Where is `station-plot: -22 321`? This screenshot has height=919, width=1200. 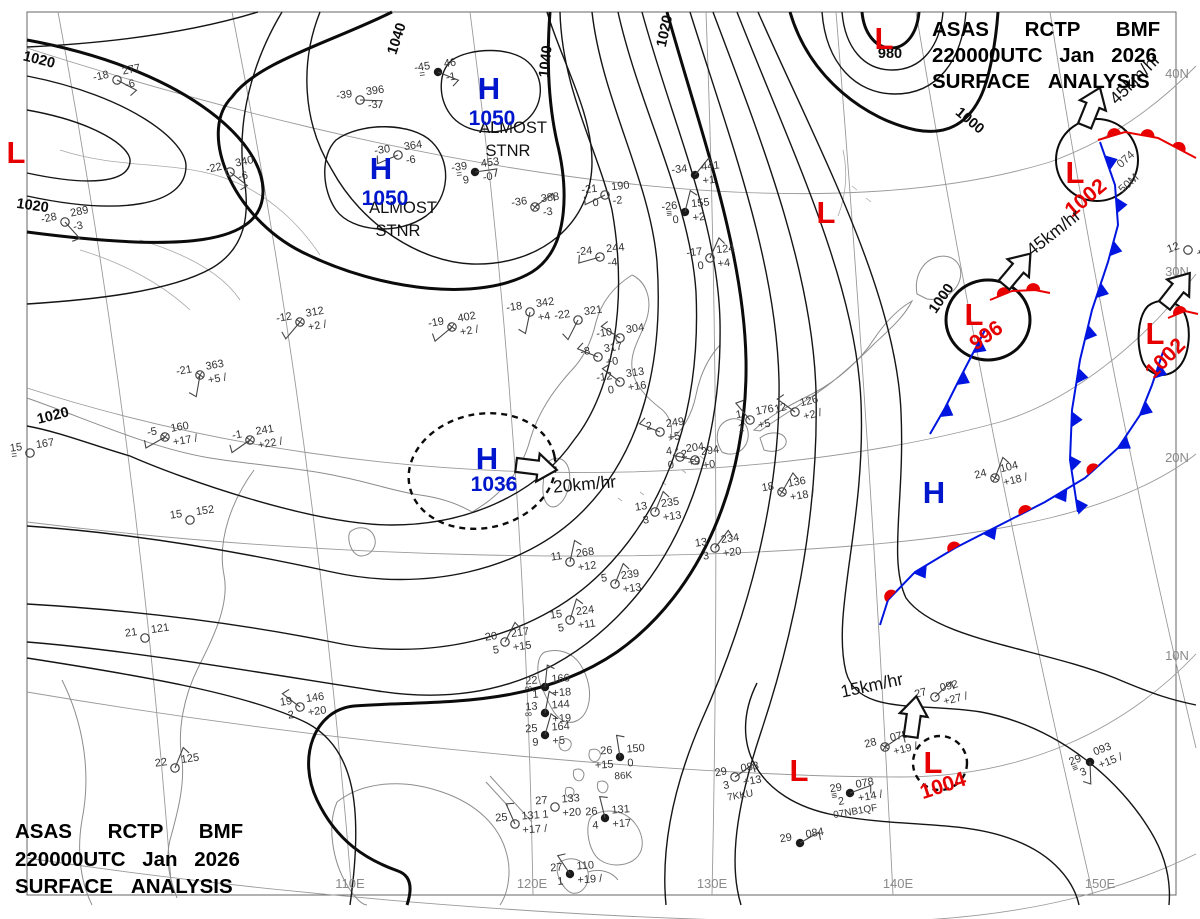 station-plot: -22 321 is located at coordinates (578, 322).